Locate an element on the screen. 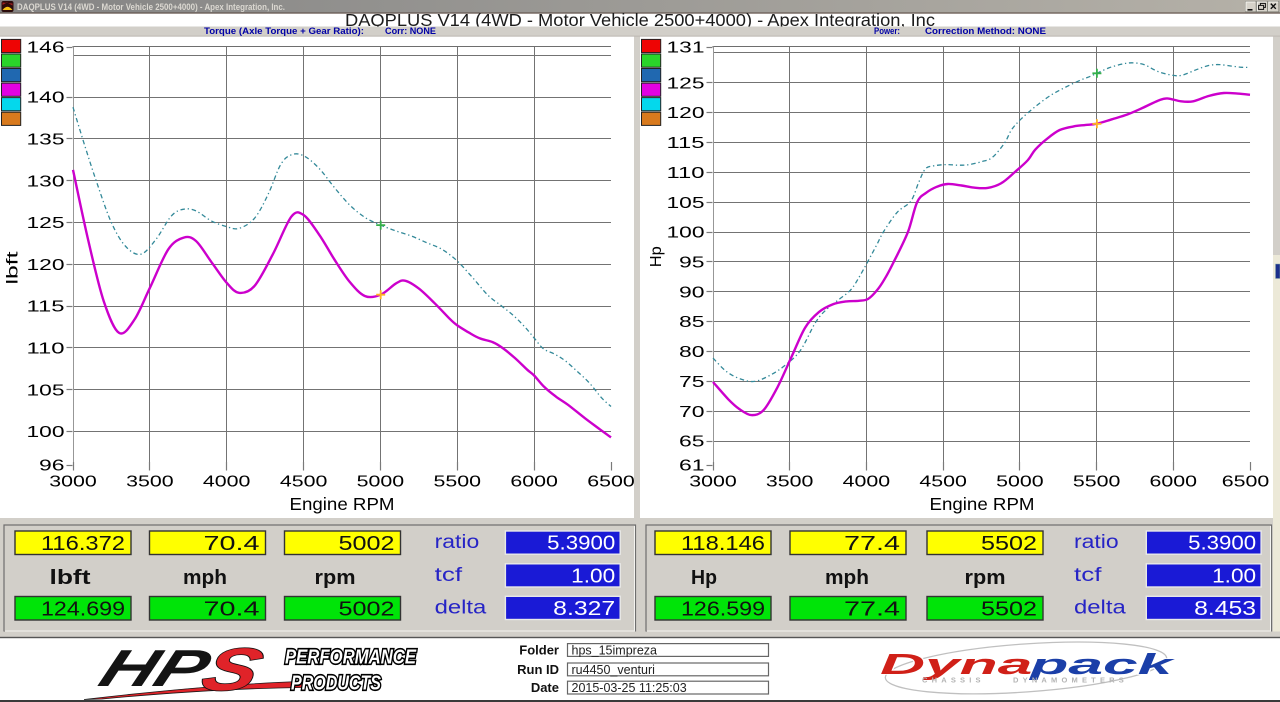 The width and height of the screenshot is (1280, 702). svg-text: 8.327 is located at coordinates (584, 609).